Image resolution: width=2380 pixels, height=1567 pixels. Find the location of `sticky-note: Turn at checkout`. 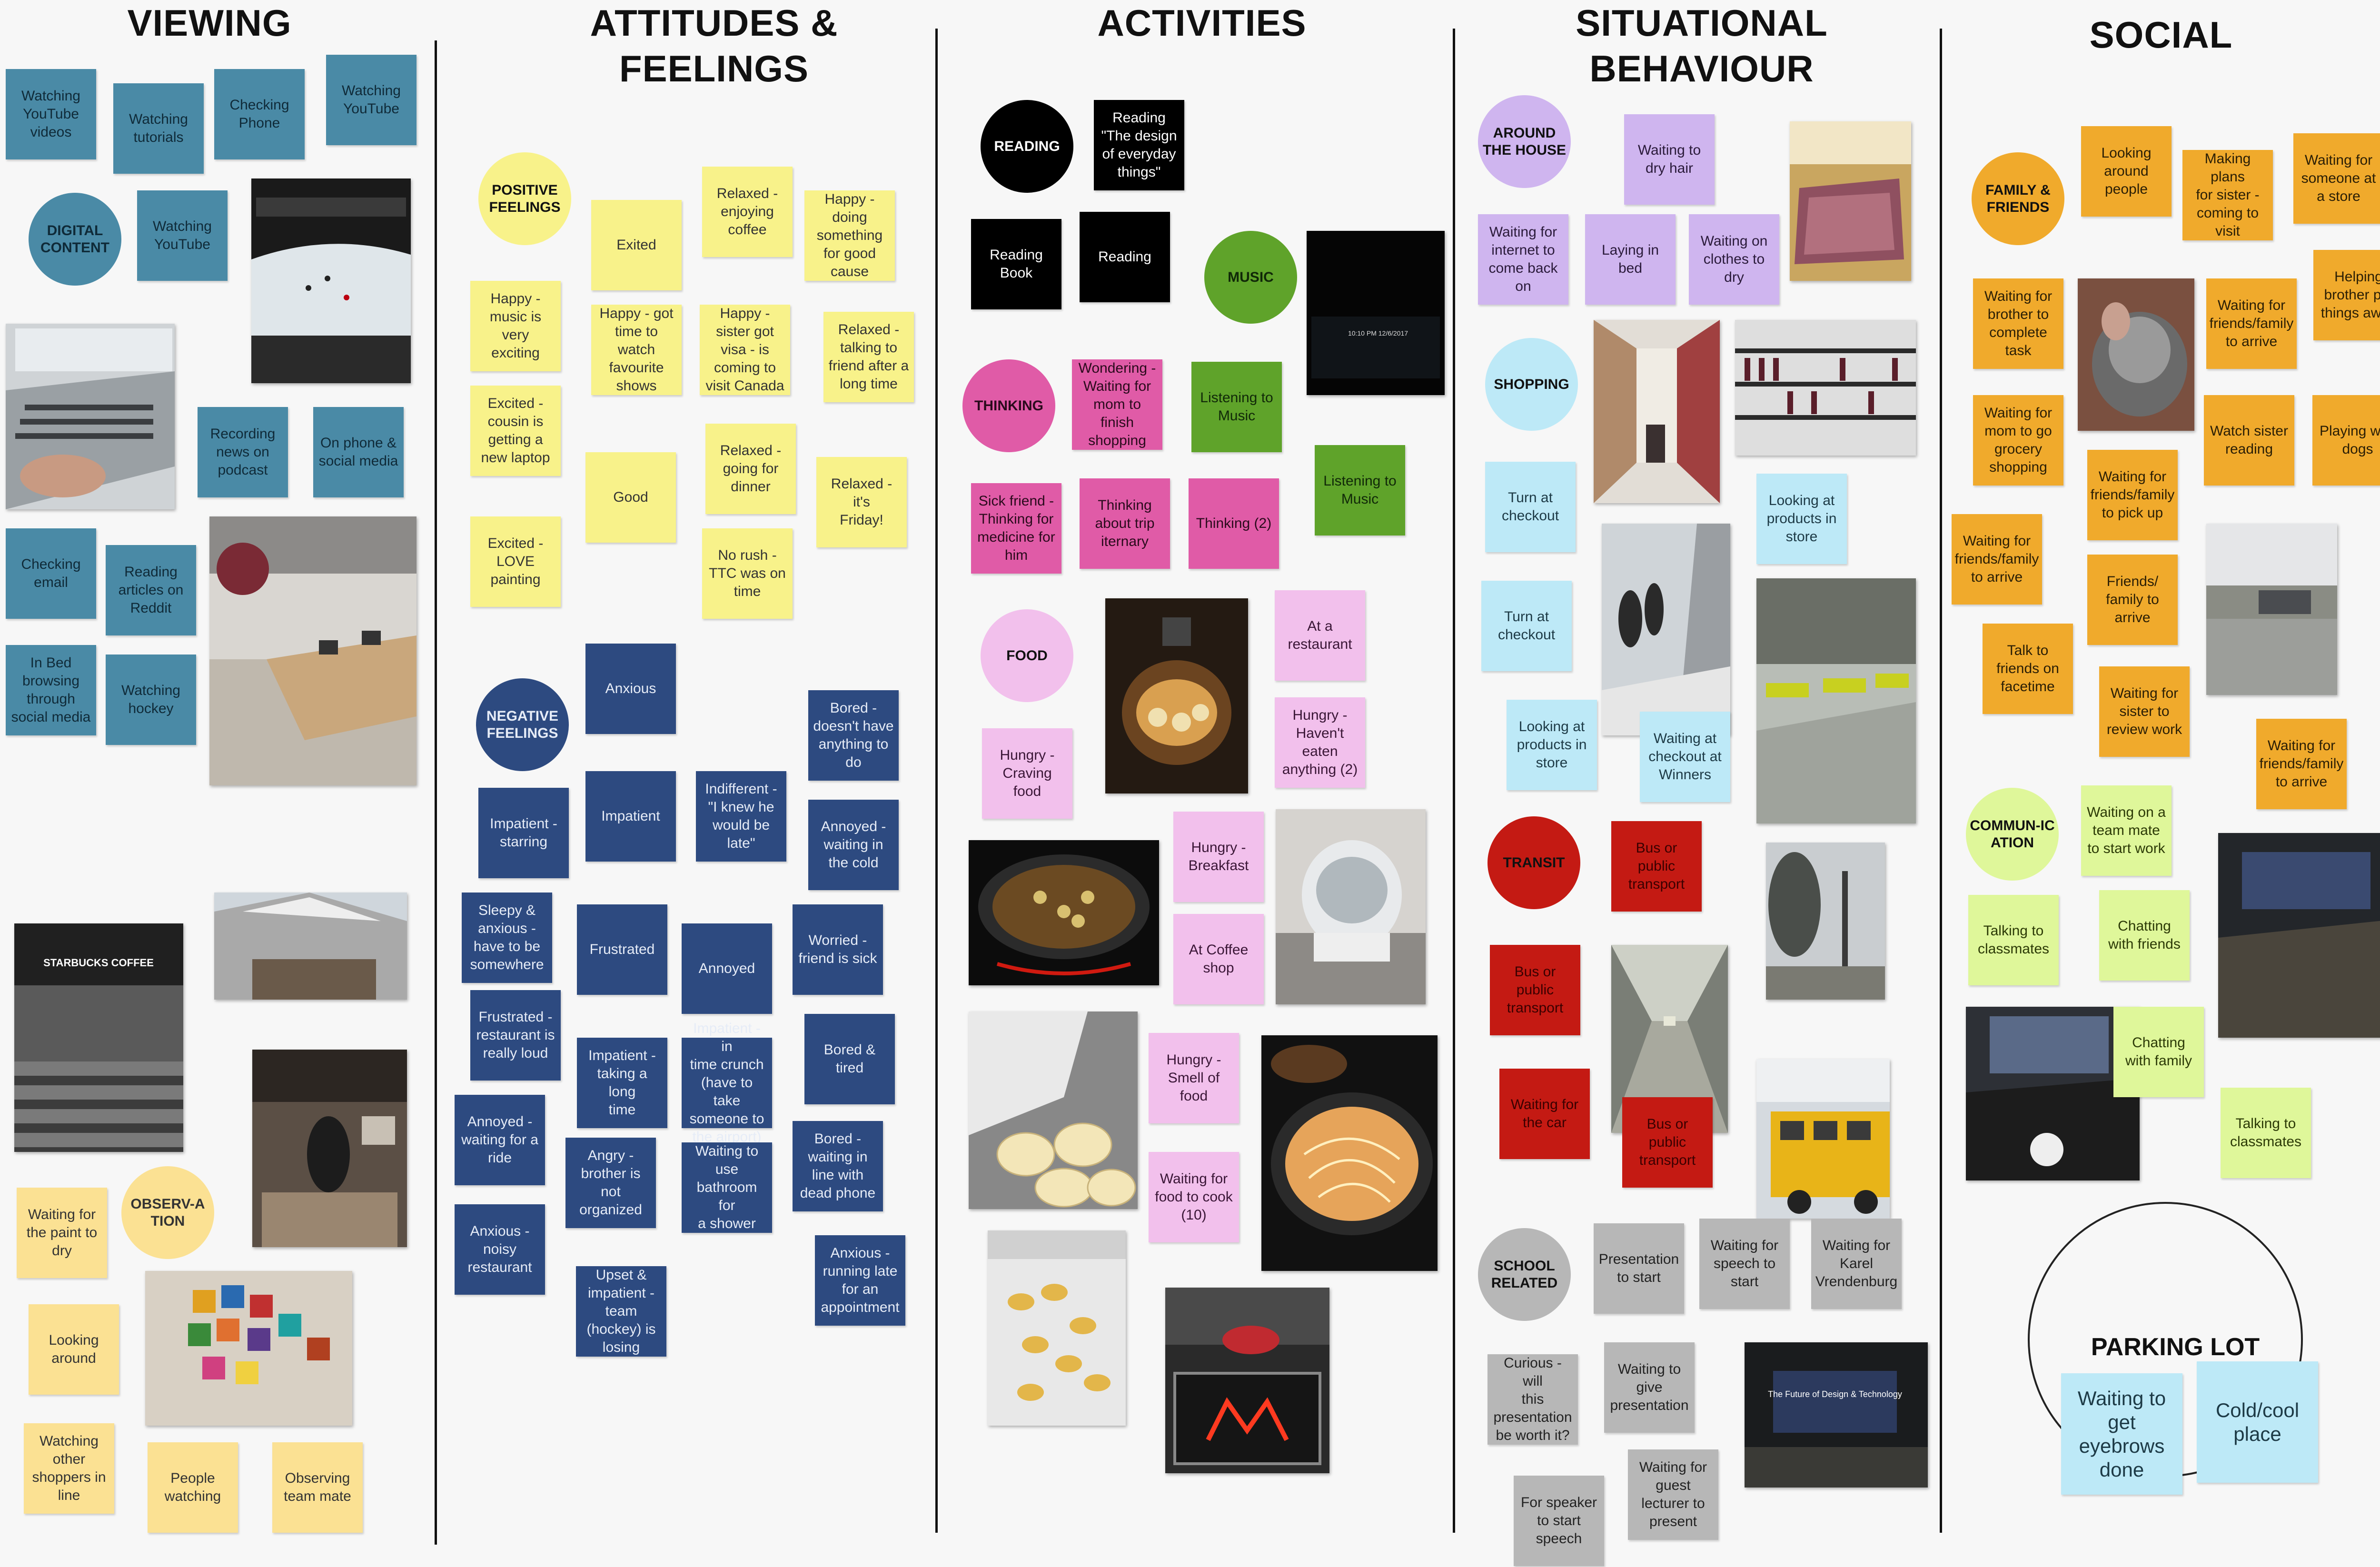

sticky-note: Turn at checkout is located at coordinates (1526, 626).